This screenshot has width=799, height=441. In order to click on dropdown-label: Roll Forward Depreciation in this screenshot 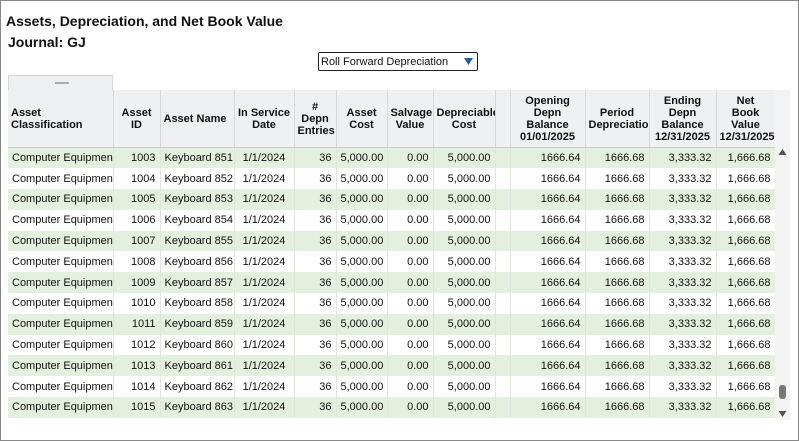, I will do `click(385, 62)`.